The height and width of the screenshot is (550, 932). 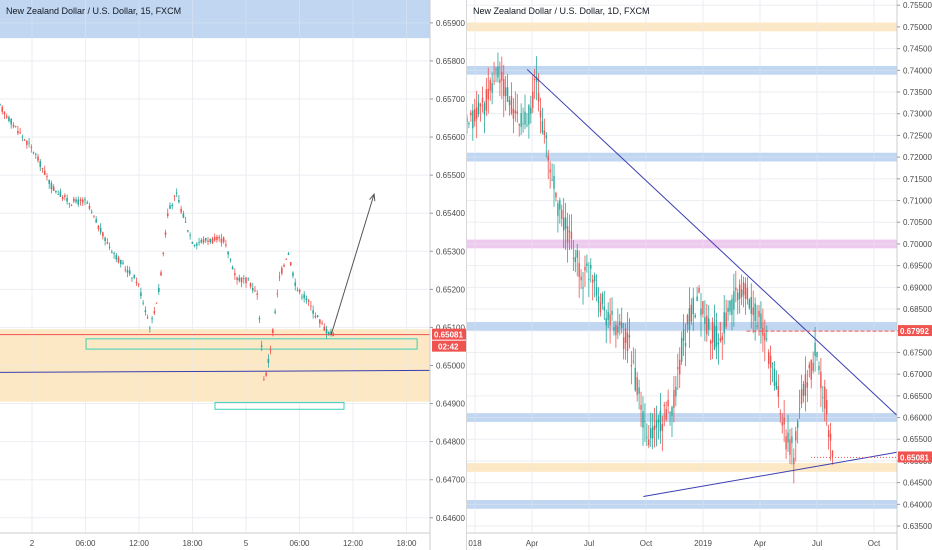 What do you see at coordinates (917, 92) in the screenshot?
I see `y-tick-label: 0.73500` at bounding box center [917, 92].